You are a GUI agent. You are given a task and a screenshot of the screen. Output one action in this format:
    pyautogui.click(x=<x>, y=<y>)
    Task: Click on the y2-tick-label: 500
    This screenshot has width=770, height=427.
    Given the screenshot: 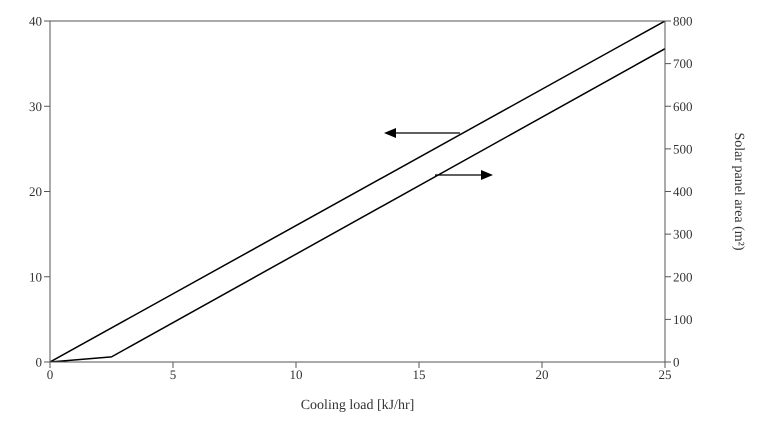 What is the action you would take?
    pyautogui.click(x=682, y=148)
    